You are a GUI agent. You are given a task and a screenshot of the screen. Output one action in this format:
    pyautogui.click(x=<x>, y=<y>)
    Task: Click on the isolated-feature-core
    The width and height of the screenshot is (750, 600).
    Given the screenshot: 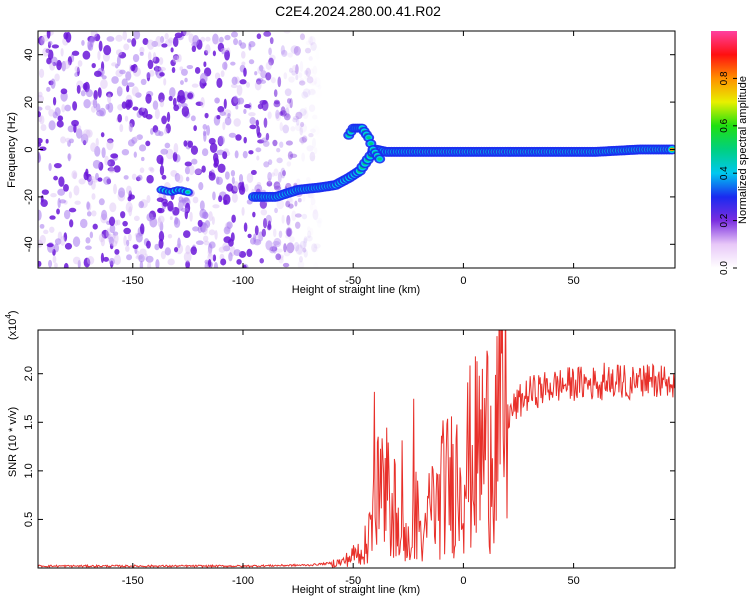 What is the action you would take?
    pyautogui.click(x=188, y=192)
    